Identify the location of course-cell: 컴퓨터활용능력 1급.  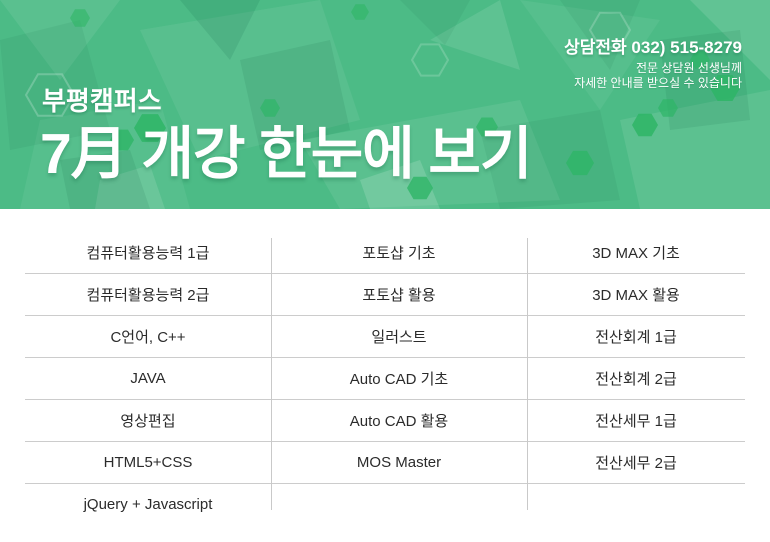
(148, 253).